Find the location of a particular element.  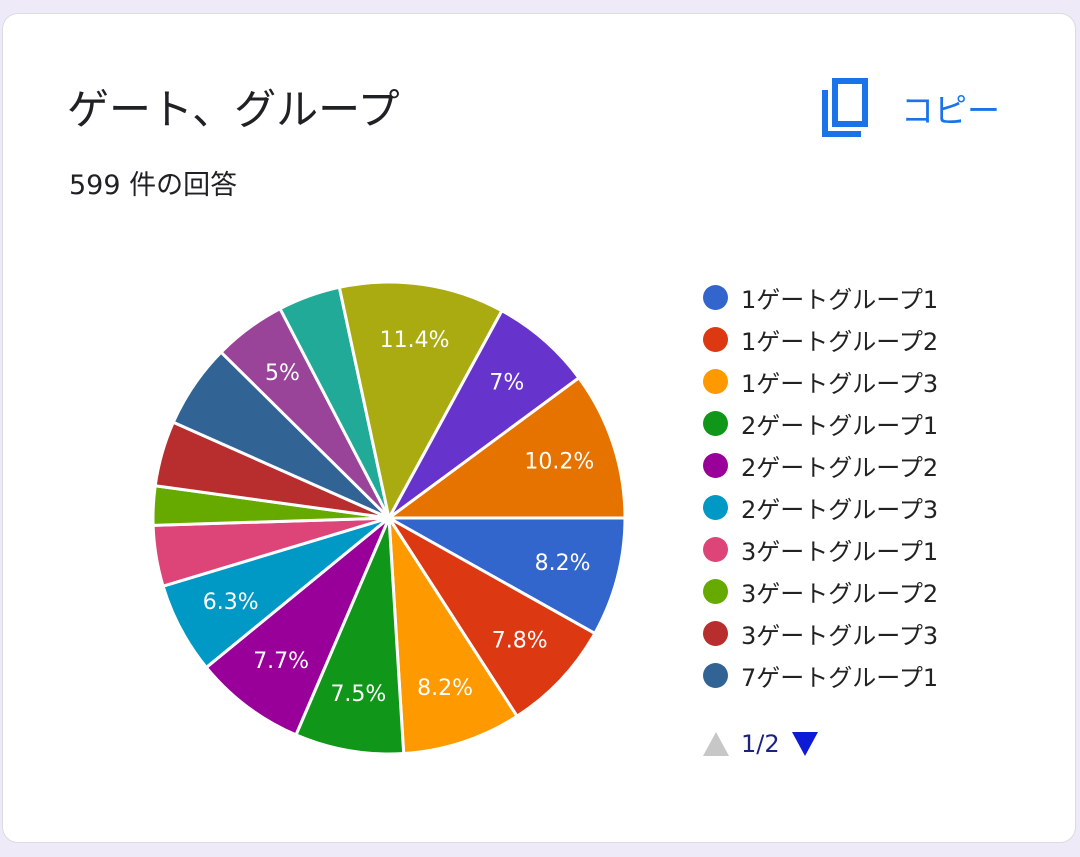

pie-data-label-4: 7.7% is located at coordinates (281, 661).